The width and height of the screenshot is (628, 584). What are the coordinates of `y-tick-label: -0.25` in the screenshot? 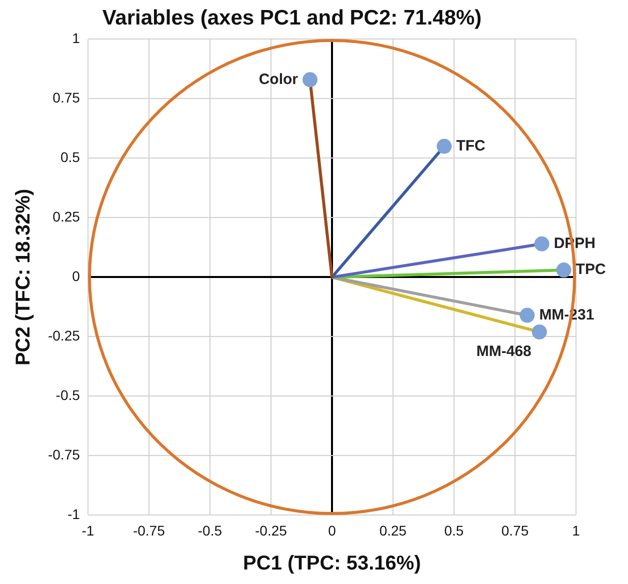 It's located at (64, 336).